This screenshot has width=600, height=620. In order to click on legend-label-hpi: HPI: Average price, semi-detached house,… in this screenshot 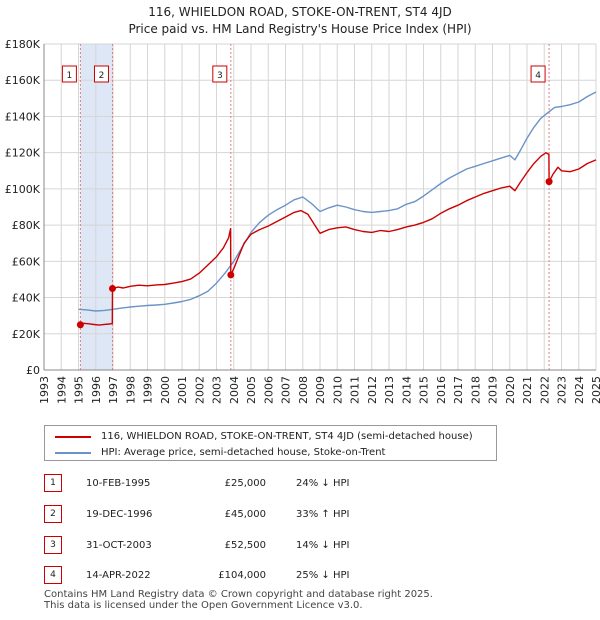, I will do `click(243, 452)`.